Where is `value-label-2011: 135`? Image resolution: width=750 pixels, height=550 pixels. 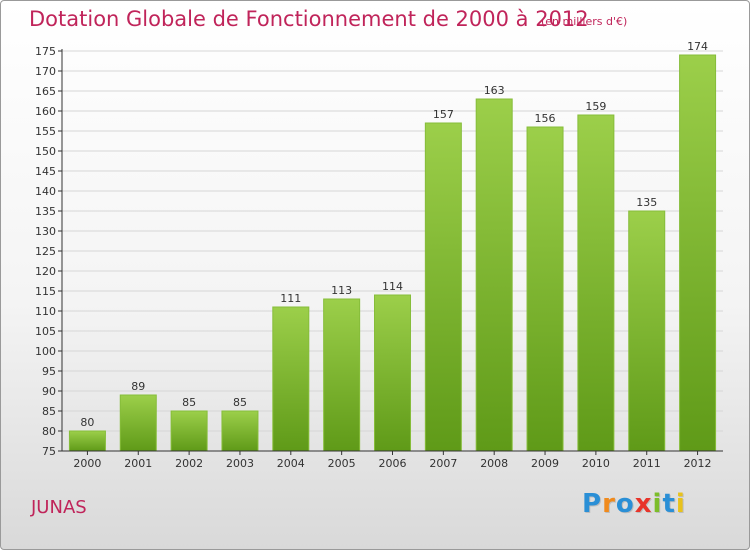
value-label-2011: 135 is located at coordinates (646, 202).